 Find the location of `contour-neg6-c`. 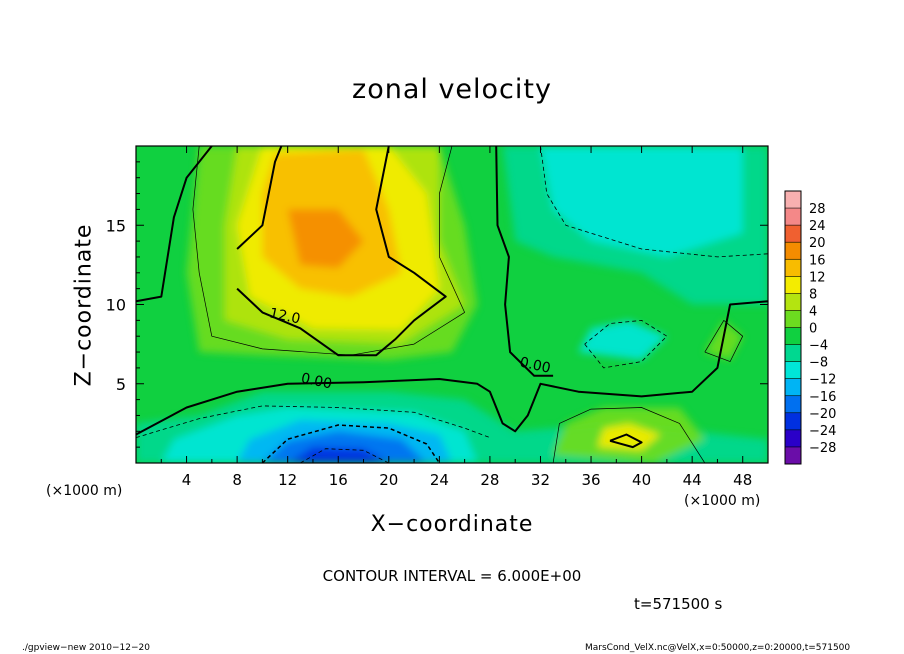

contour-neg6-c is located at coordinates (626, 344).